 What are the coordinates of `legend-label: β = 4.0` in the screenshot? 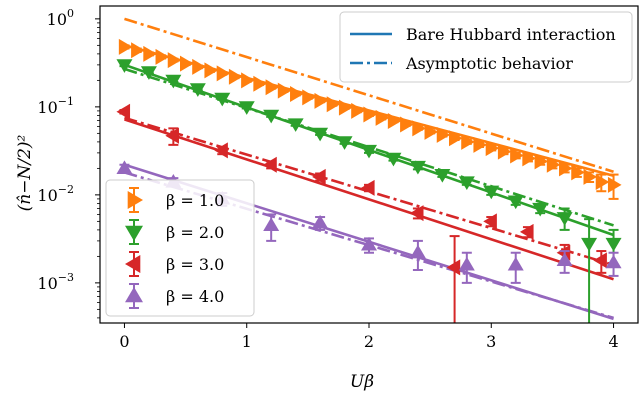 It's located at (195, 296).